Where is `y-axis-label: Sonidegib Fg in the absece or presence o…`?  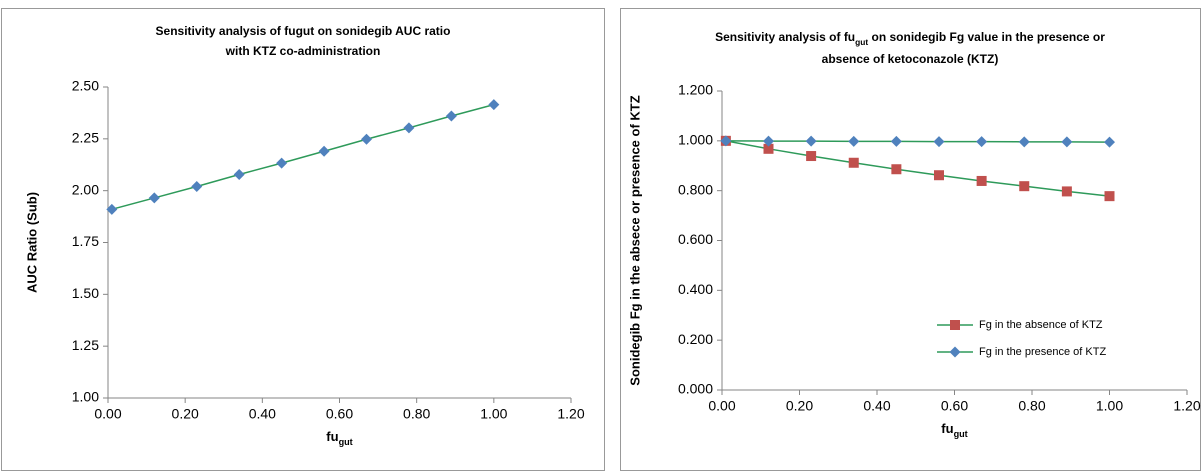 y-axis-label: Sonidegib Fg in the absece or presence o… is located at coordinates (634, 240).